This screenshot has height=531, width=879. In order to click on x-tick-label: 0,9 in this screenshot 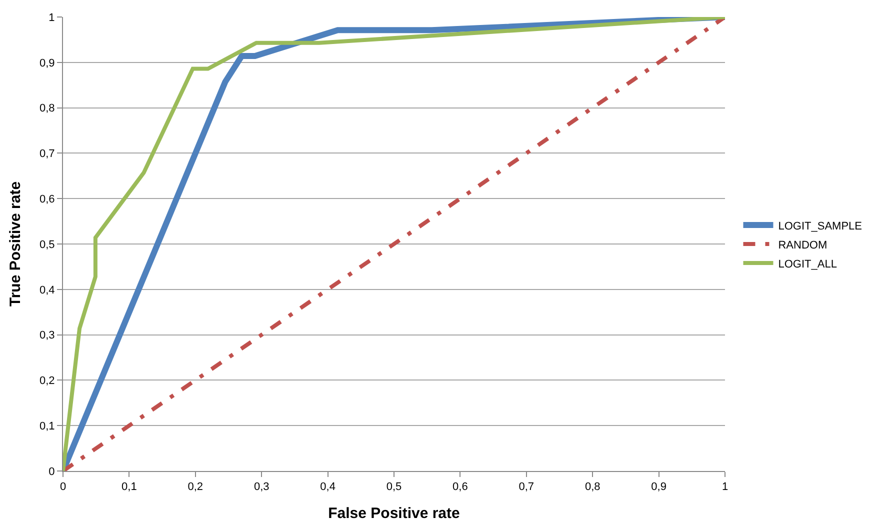, I will do `click(658, 487)`.